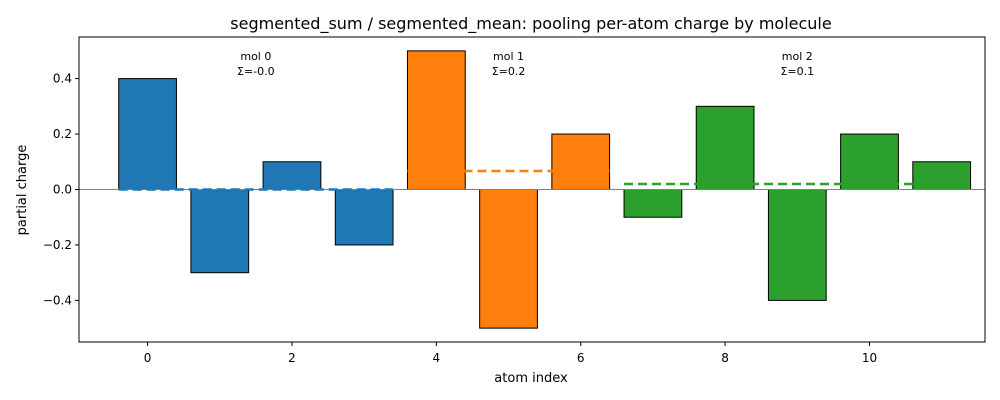 This screenshot has height=400, width=1000. I want to click on y-tick-label-4: 0.4, so click(62, 79).